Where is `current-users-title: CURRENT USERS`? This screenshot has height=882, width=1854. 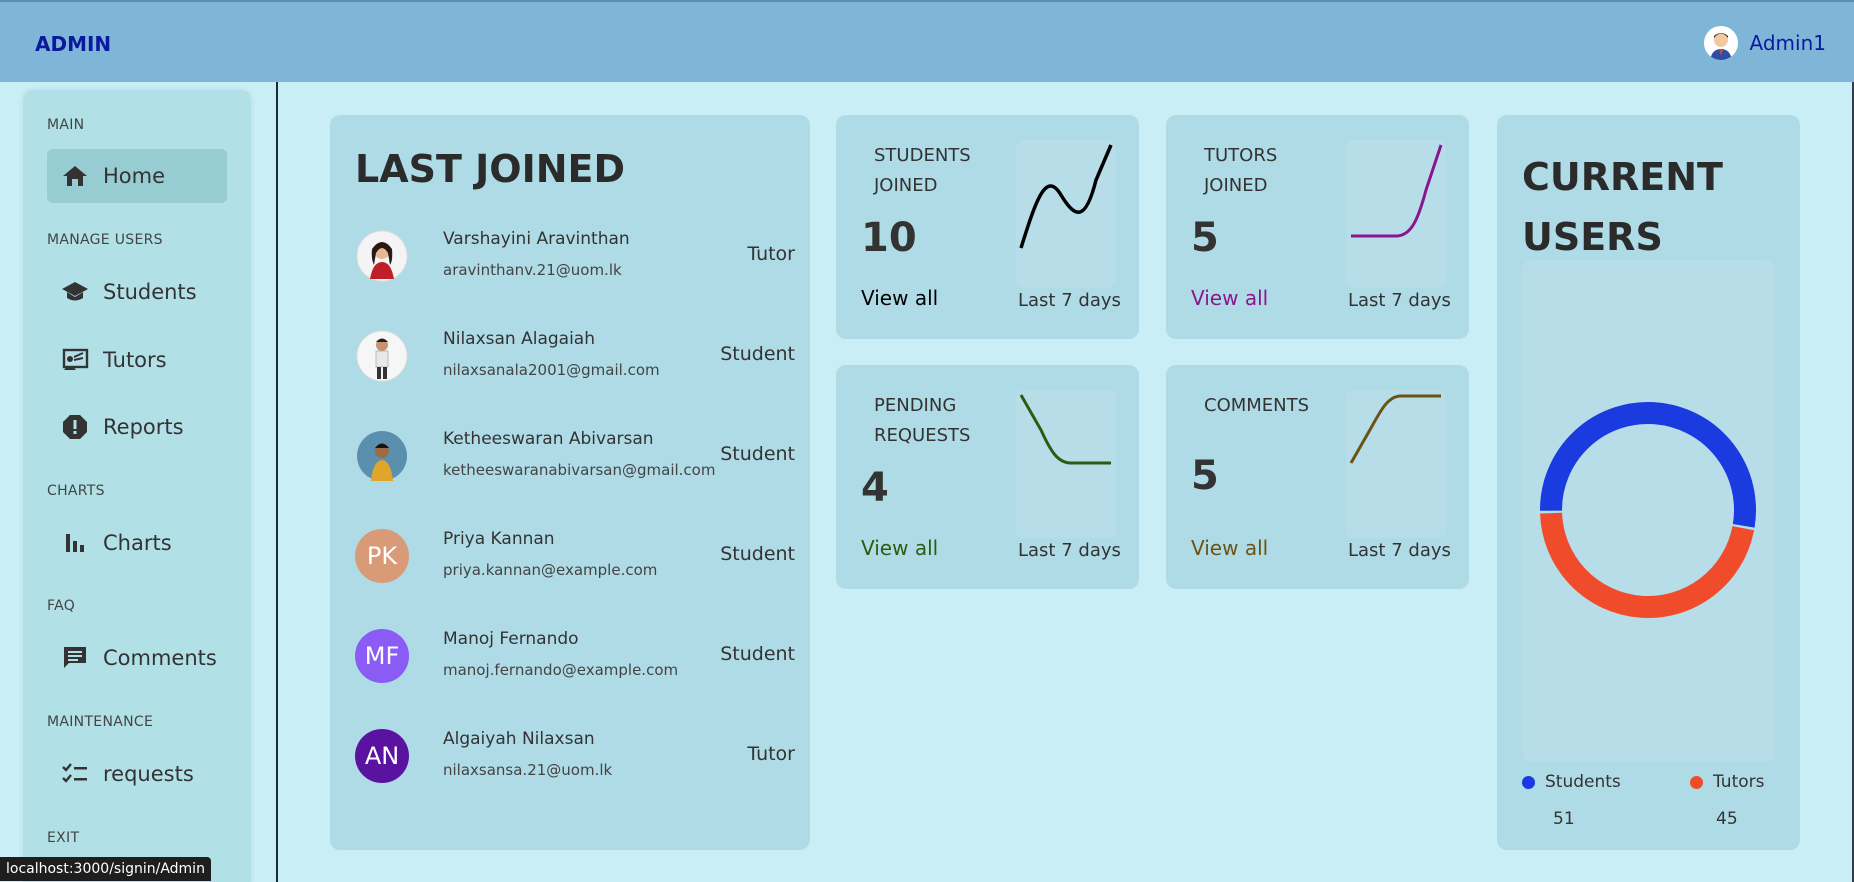
current-users-title: CURRENT USERS is located at coordinates (1622, 207).